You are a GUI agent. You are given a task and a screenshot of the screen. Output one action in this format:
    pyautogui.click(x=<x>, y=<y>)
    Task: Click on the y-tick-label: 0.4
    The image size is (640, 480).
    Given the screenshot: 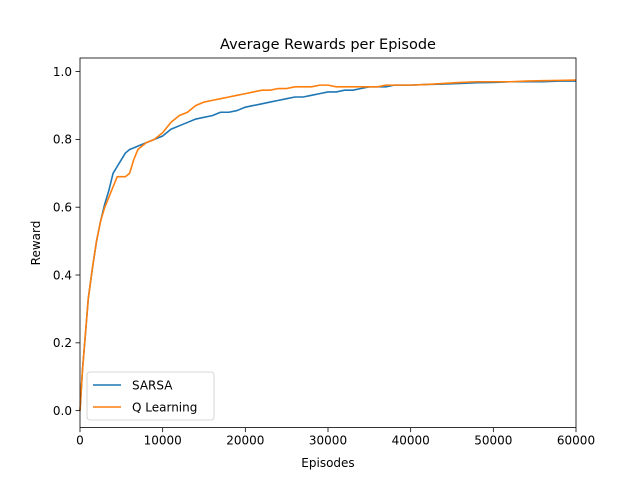 What is the action you would take?
    pyautogui.click(x=62, y=275)
    